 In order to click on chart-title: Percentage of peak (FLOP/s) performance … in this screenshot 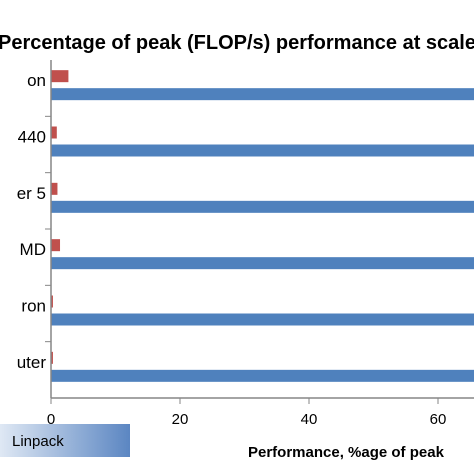, I will do `click(237, 43)`.